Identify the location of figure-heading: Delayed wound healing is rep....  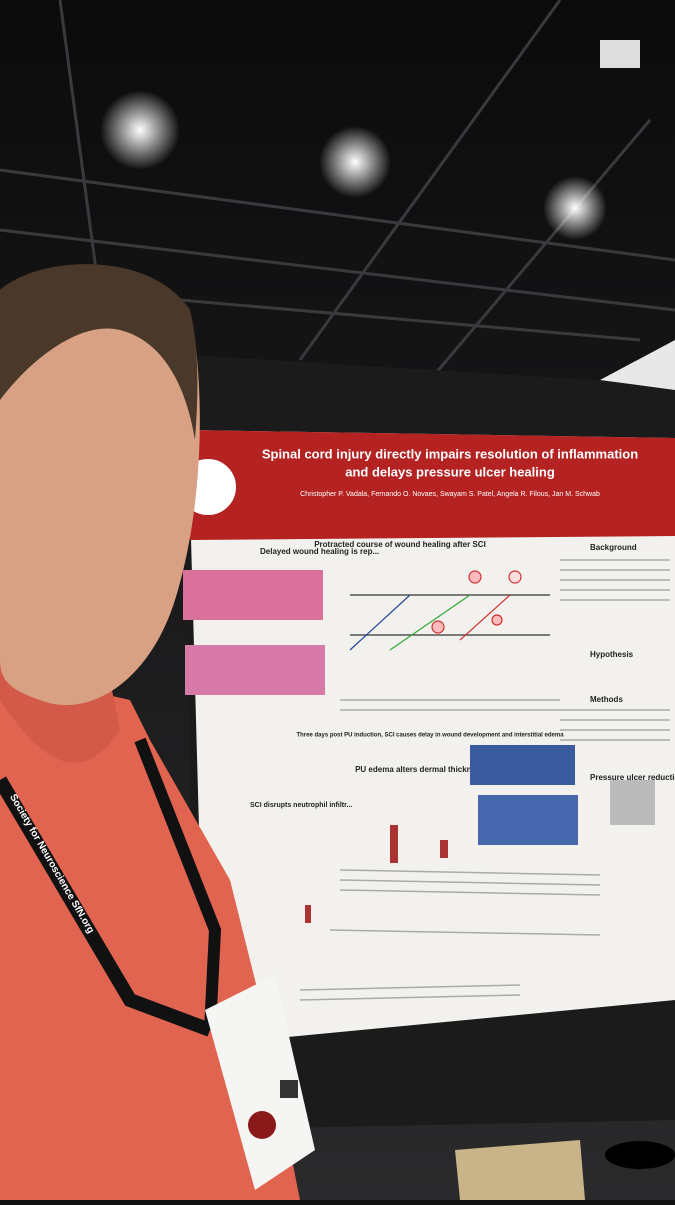
(319, 551).